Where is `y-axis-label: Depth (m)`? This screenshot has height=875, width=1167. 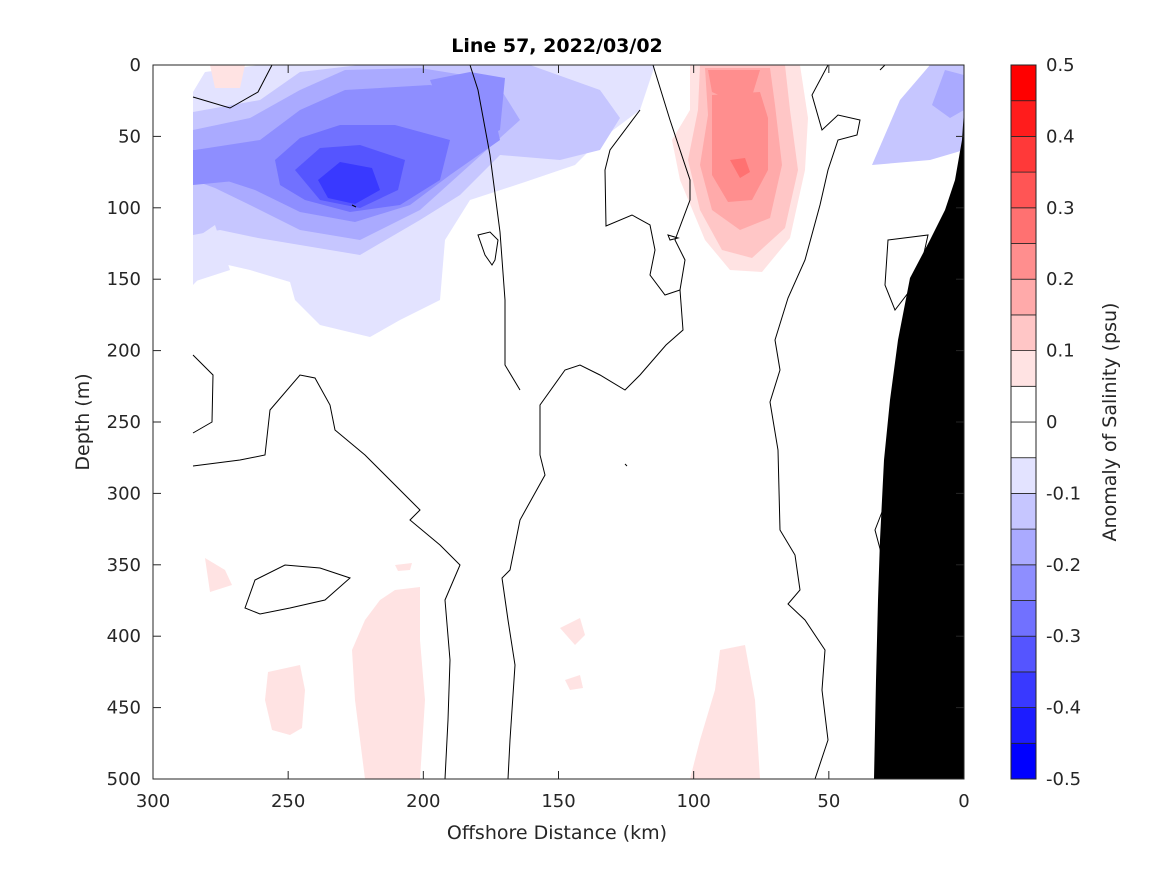
y-axis-label: Depth (m) is located at coordinates (83, 421).